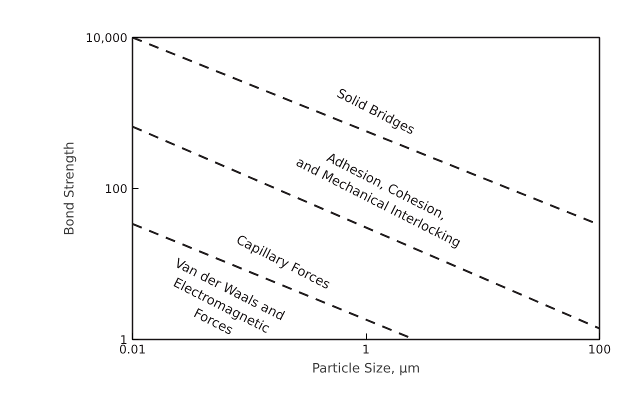  What do you see at coordinates (107, 38) in the screenshot?
I see `y-tick-label: 10,000` at bounding box center [107, 38].